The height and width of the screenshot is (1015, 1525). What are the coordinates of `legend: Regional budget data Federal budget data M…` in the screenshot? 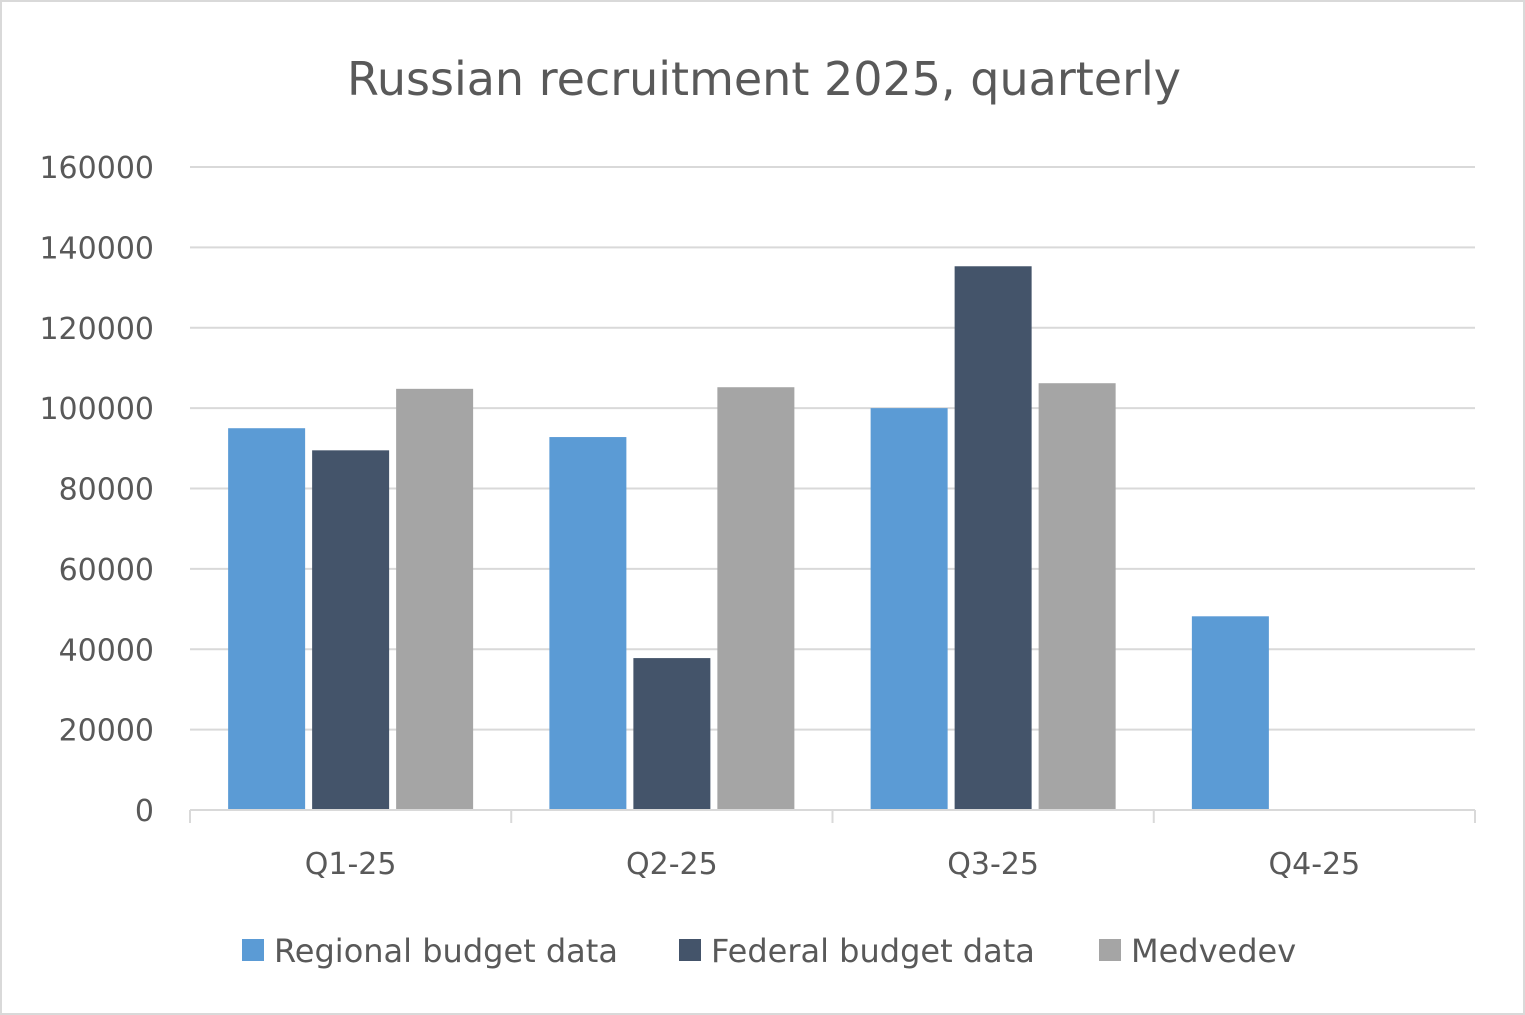 It's located at (769, 951).